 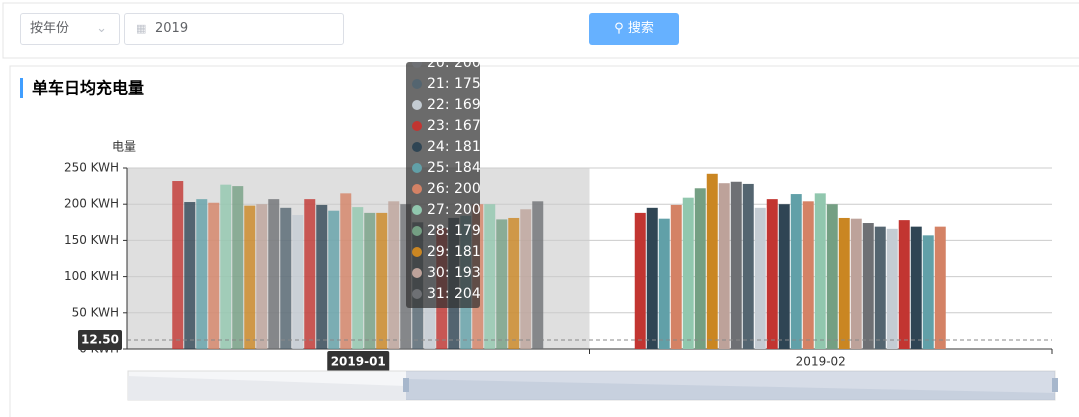 What do you see at coordinates (91, 276) in the screenshot?
I see `y-tick-label: 100 KWH` at bounding box center [91, 276].